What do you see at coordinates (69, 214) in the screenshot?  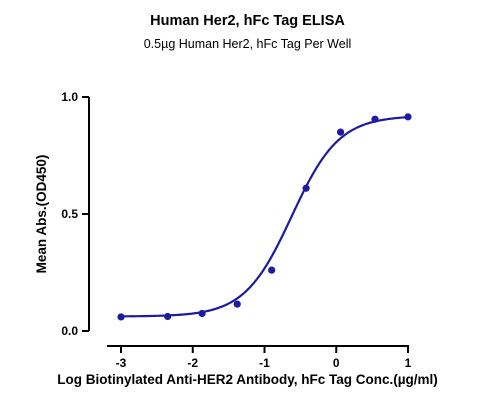 I see `y-tick-label: 0.5` at bounding box center [69, 214].